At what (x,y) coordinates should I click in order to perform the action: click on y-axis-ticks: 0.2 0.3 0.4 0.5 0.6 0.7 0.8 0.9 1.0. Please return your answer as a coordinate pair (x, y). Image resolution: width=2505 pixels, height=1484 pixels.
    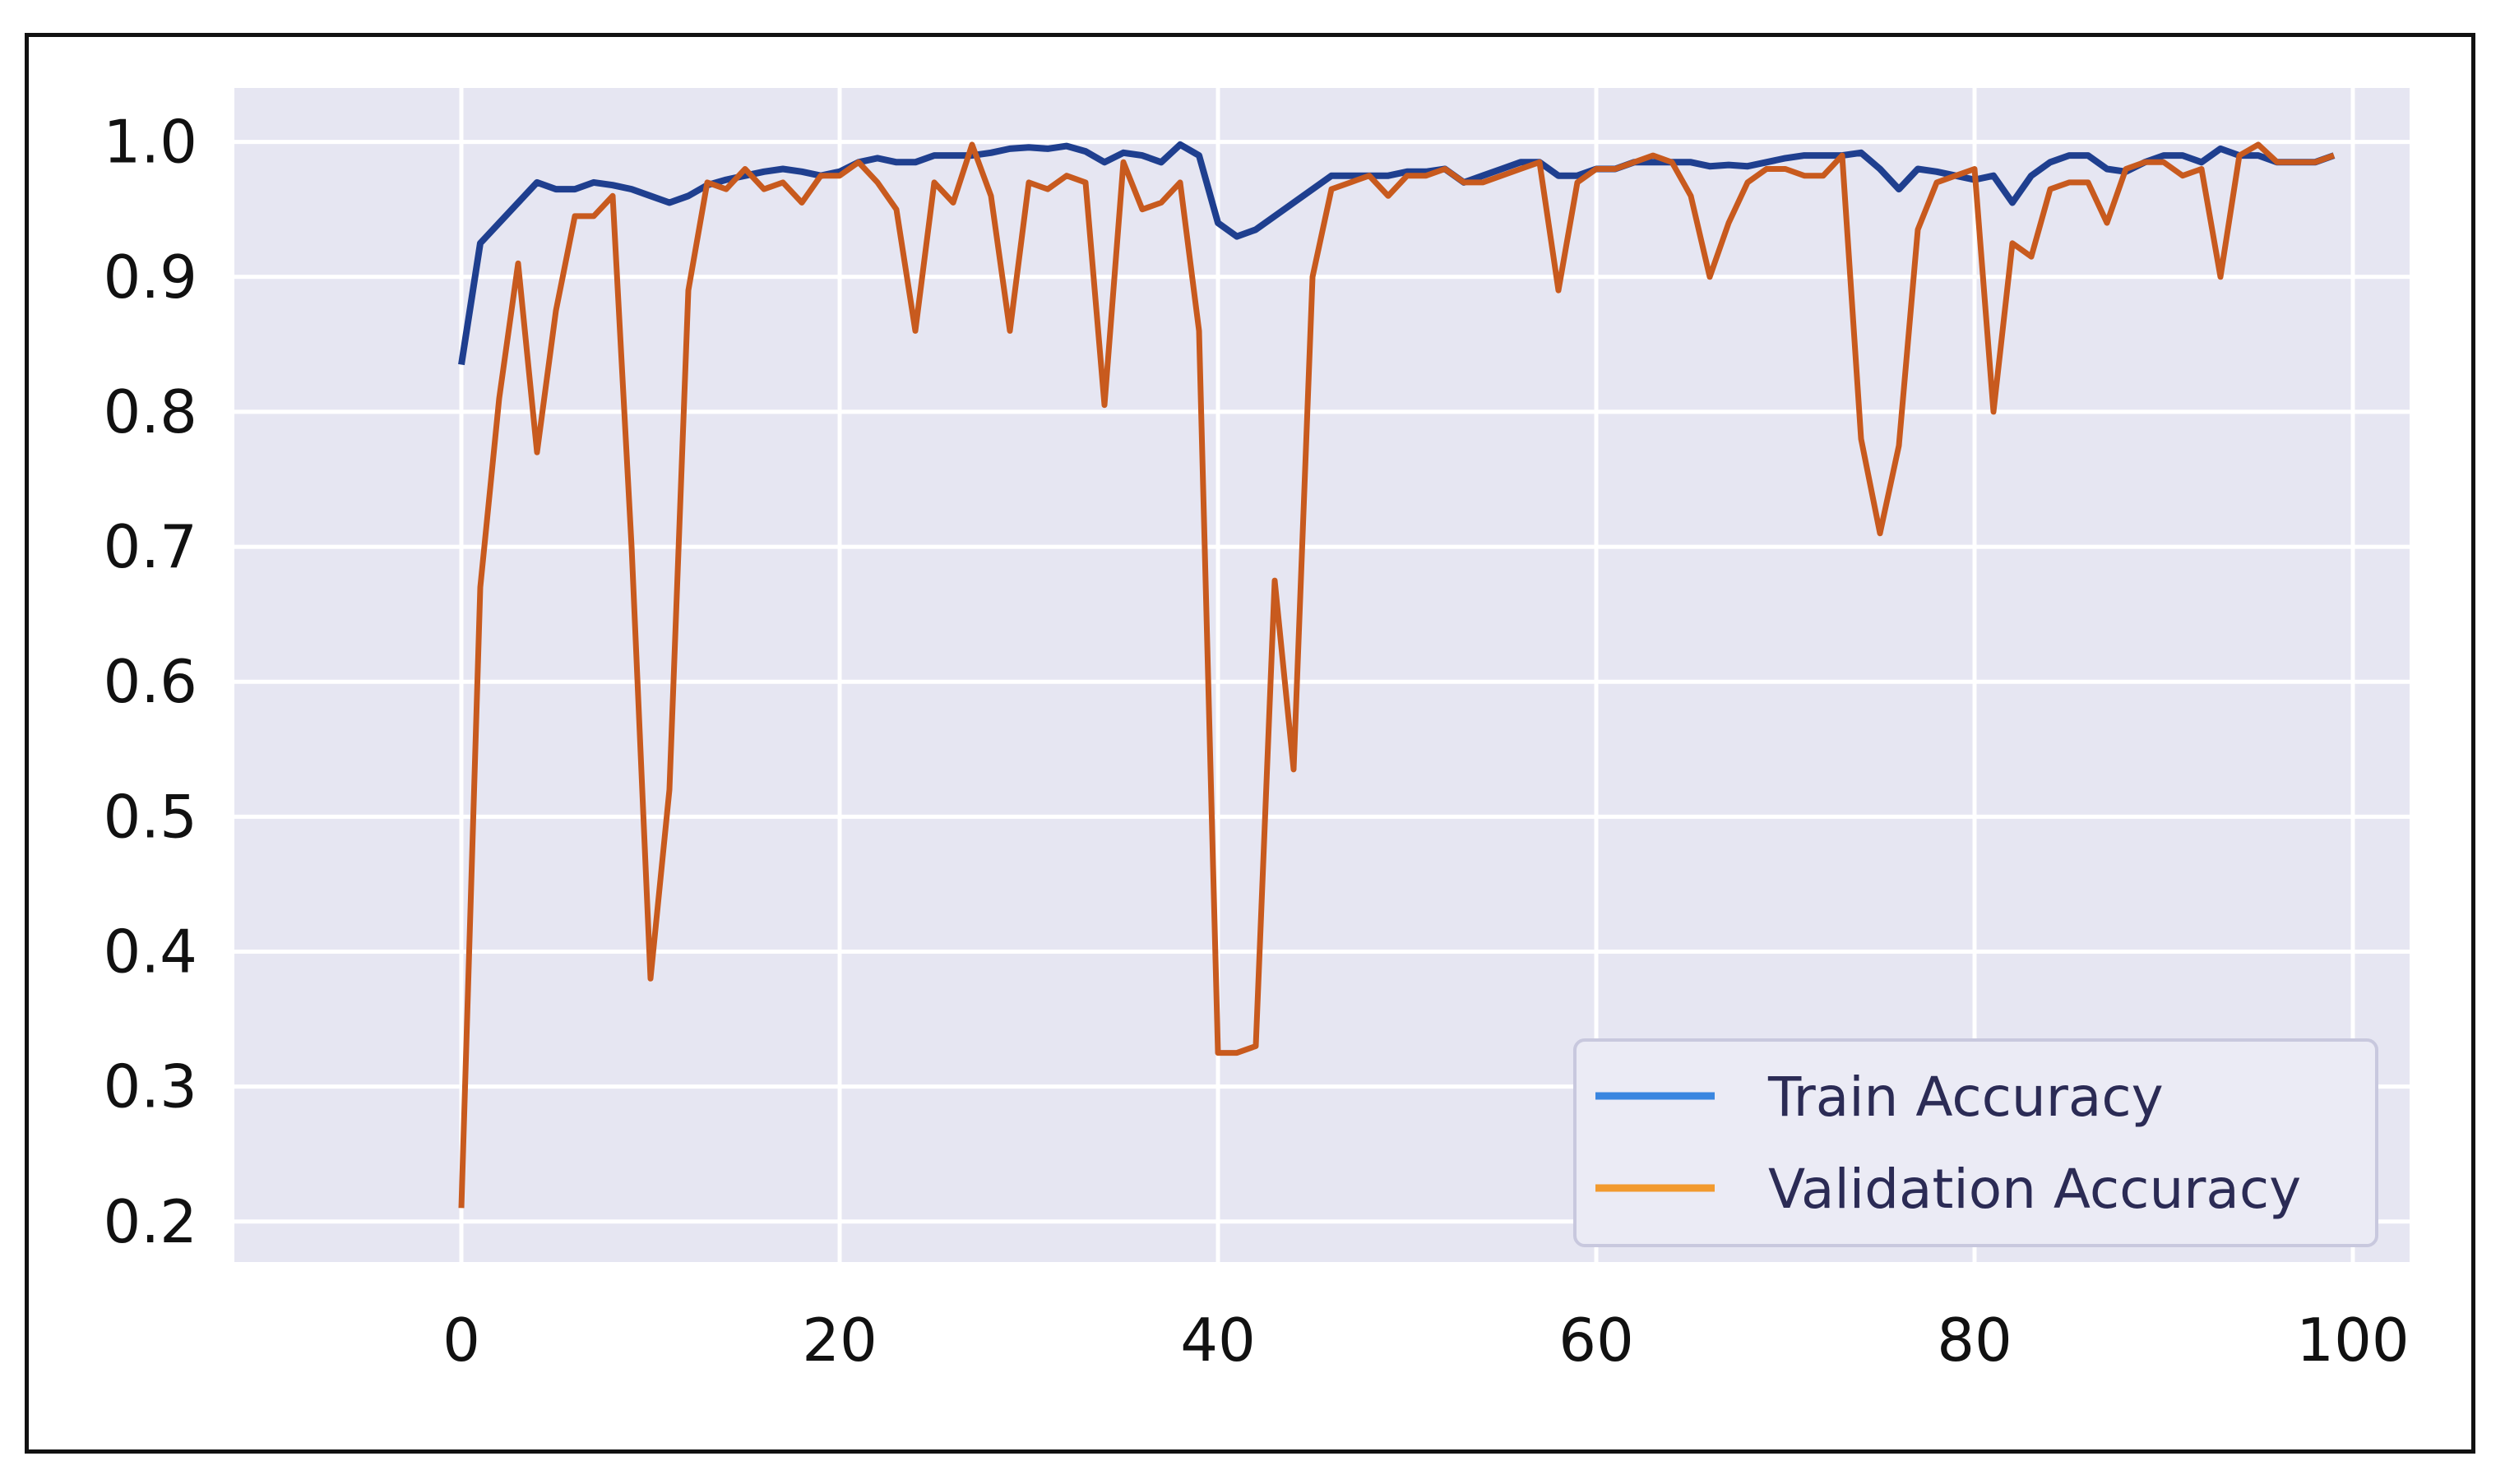
    Looking at the image, I should click on (150, 682).